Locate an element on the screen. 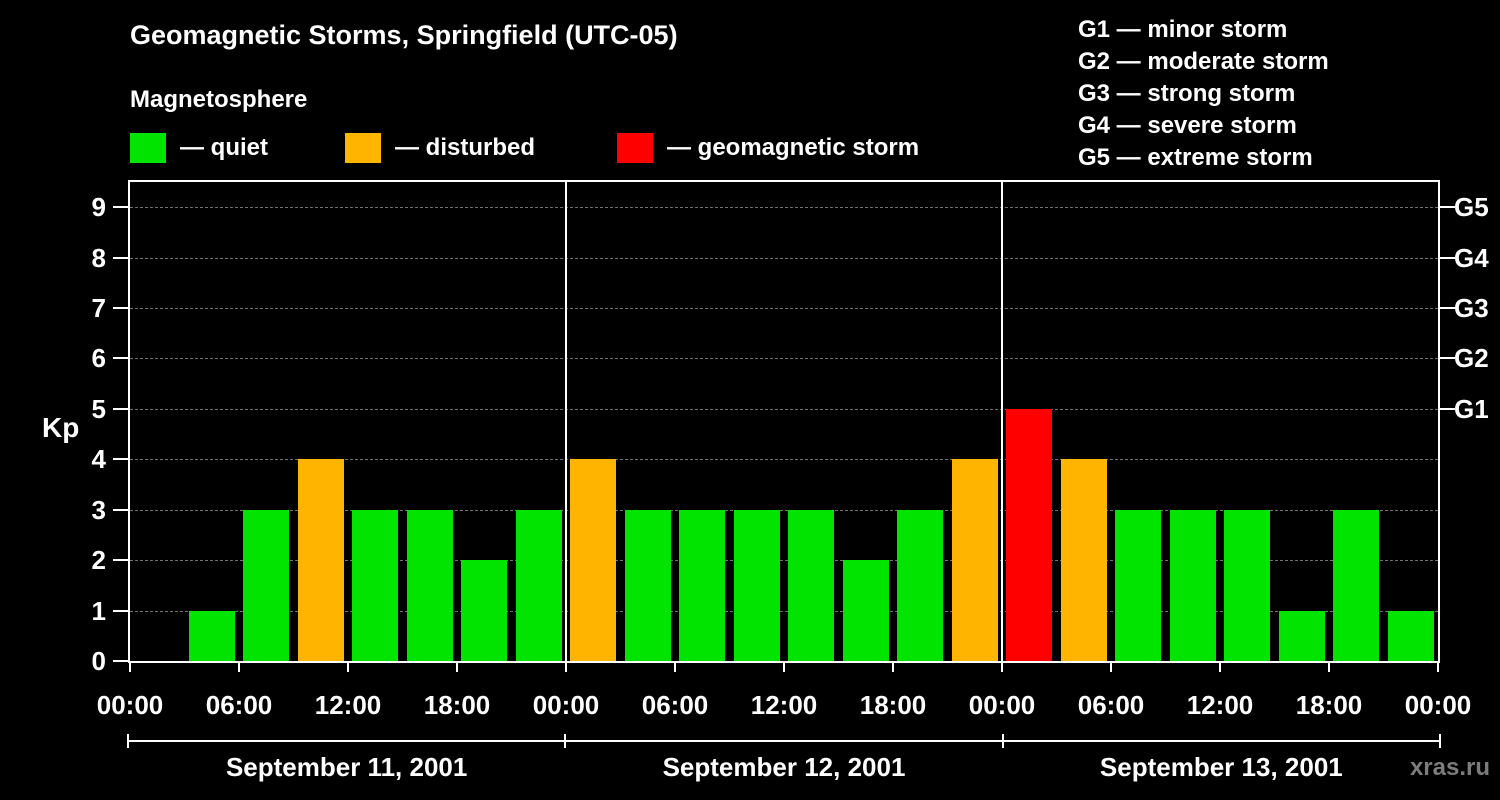 Image resolution: width=1500 pixels, height=800 pixels. storm-scale-legend-item: G5 — extreme storm is located at coordinates (1195, 157).